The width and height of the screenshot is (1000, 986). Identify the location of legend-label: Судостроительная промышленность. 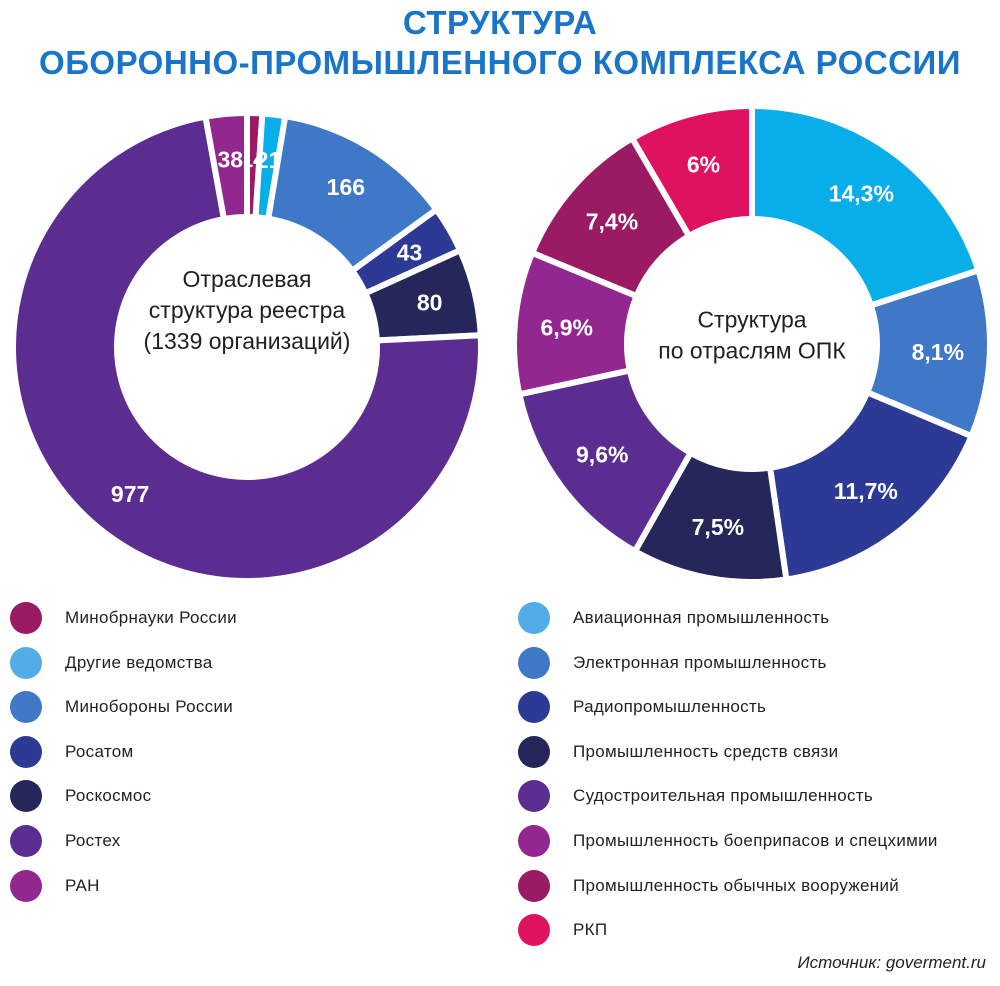
(723, 796).